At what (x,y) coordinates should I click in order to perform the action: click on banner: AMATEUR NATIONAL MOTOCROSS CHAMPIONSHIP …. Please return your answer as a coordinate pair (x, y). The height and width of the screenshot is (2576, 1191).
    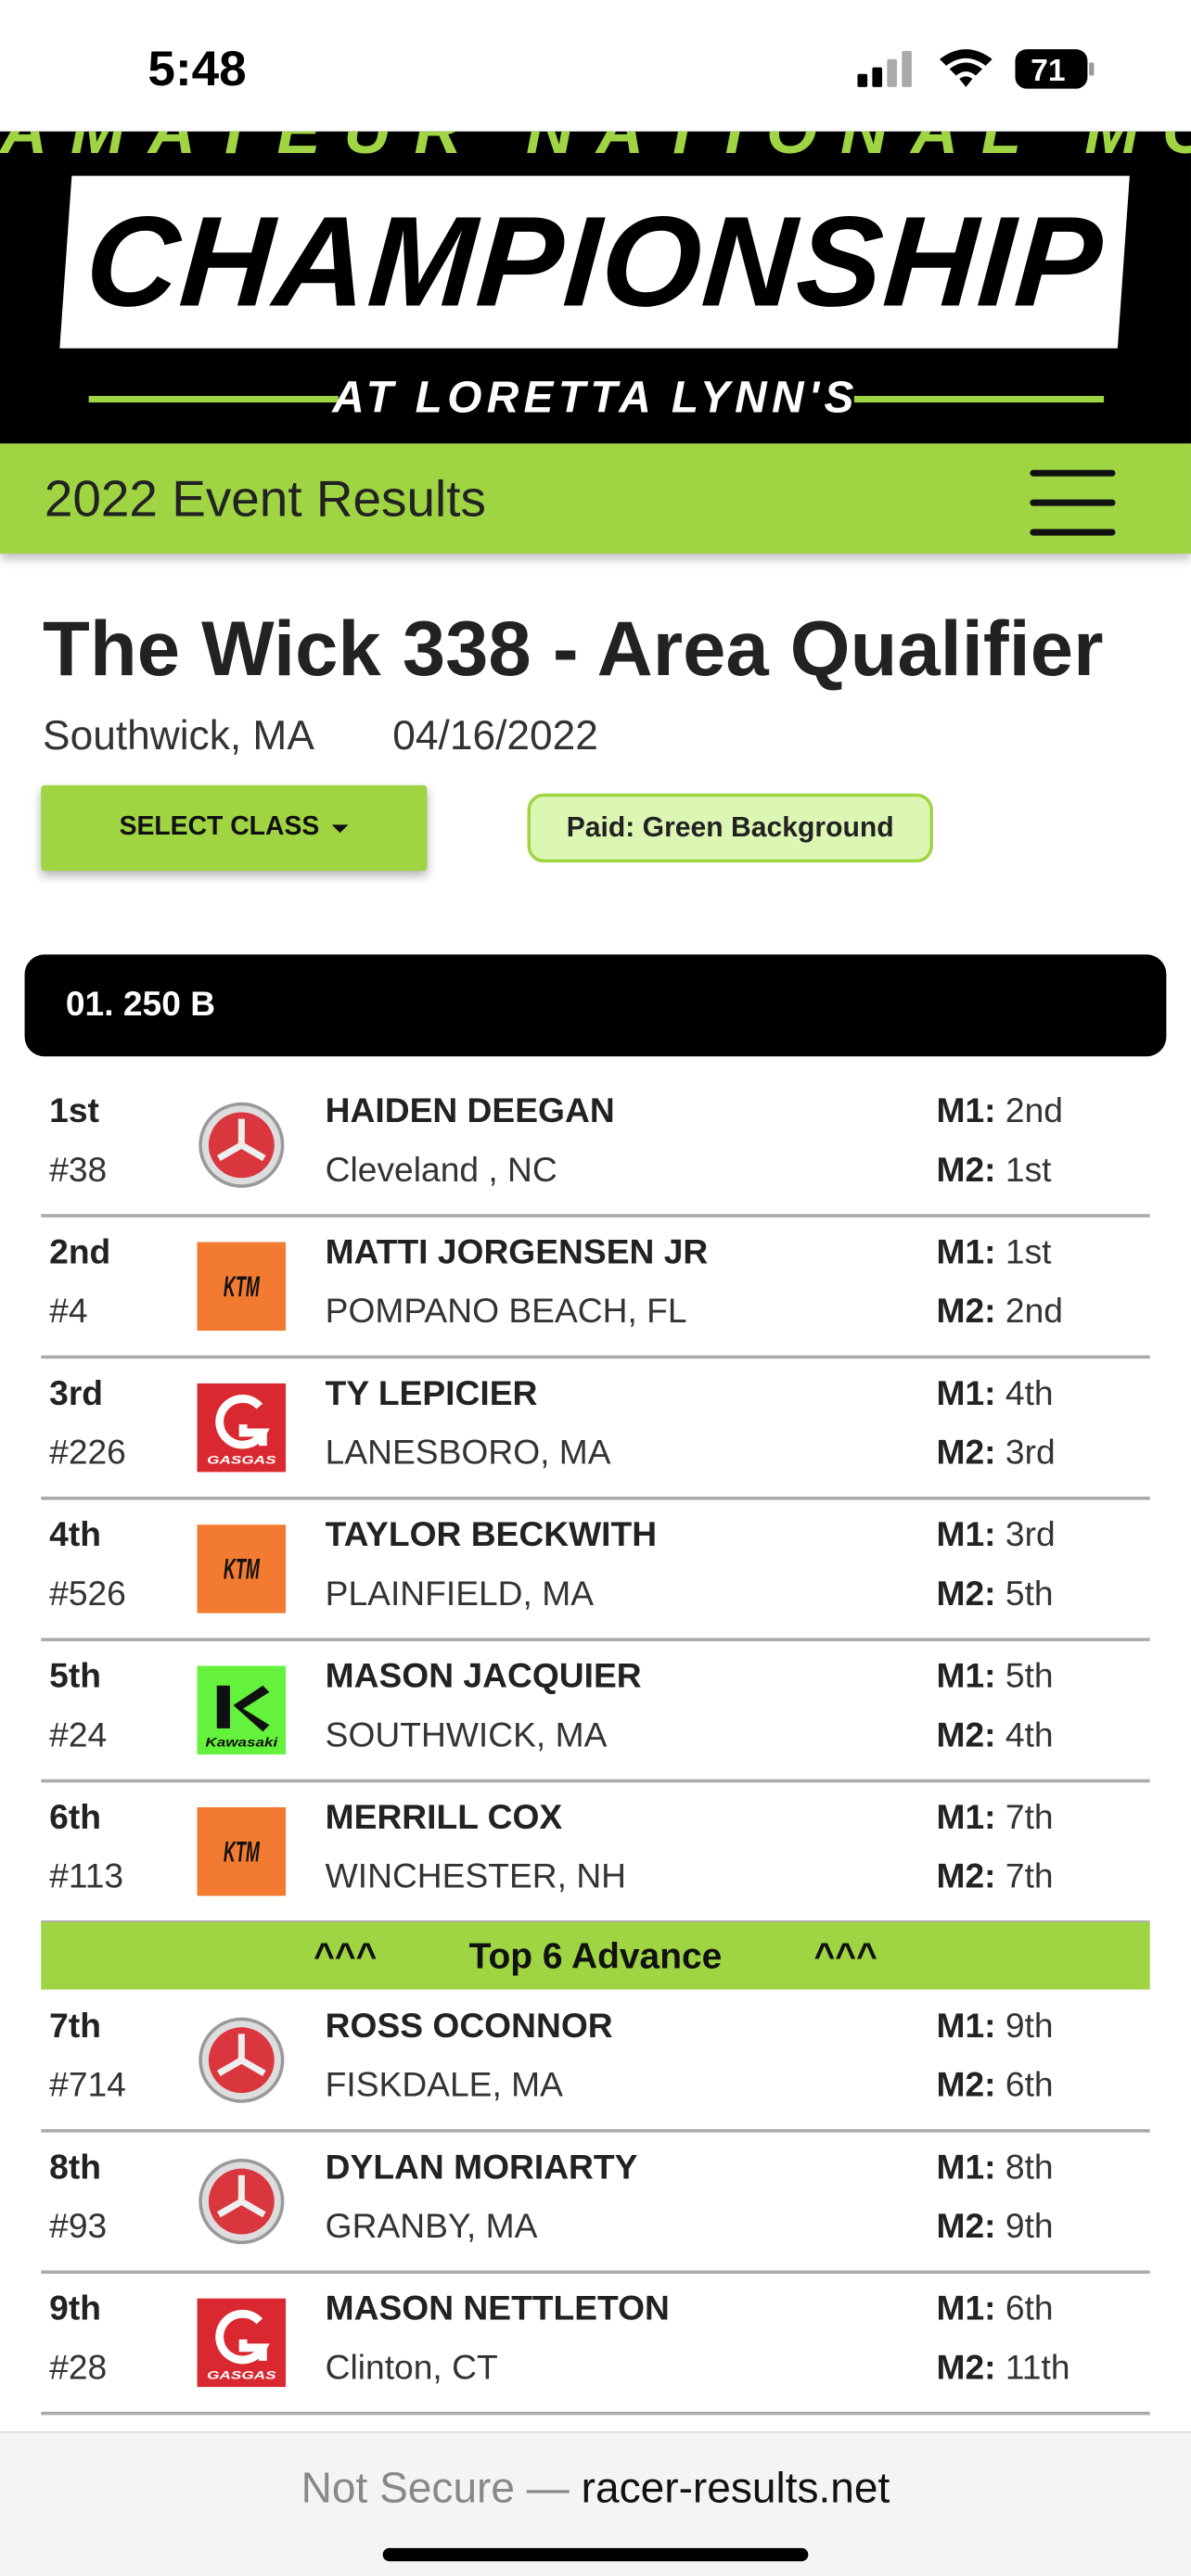
    Looking at the image, I should click on (595, 287).